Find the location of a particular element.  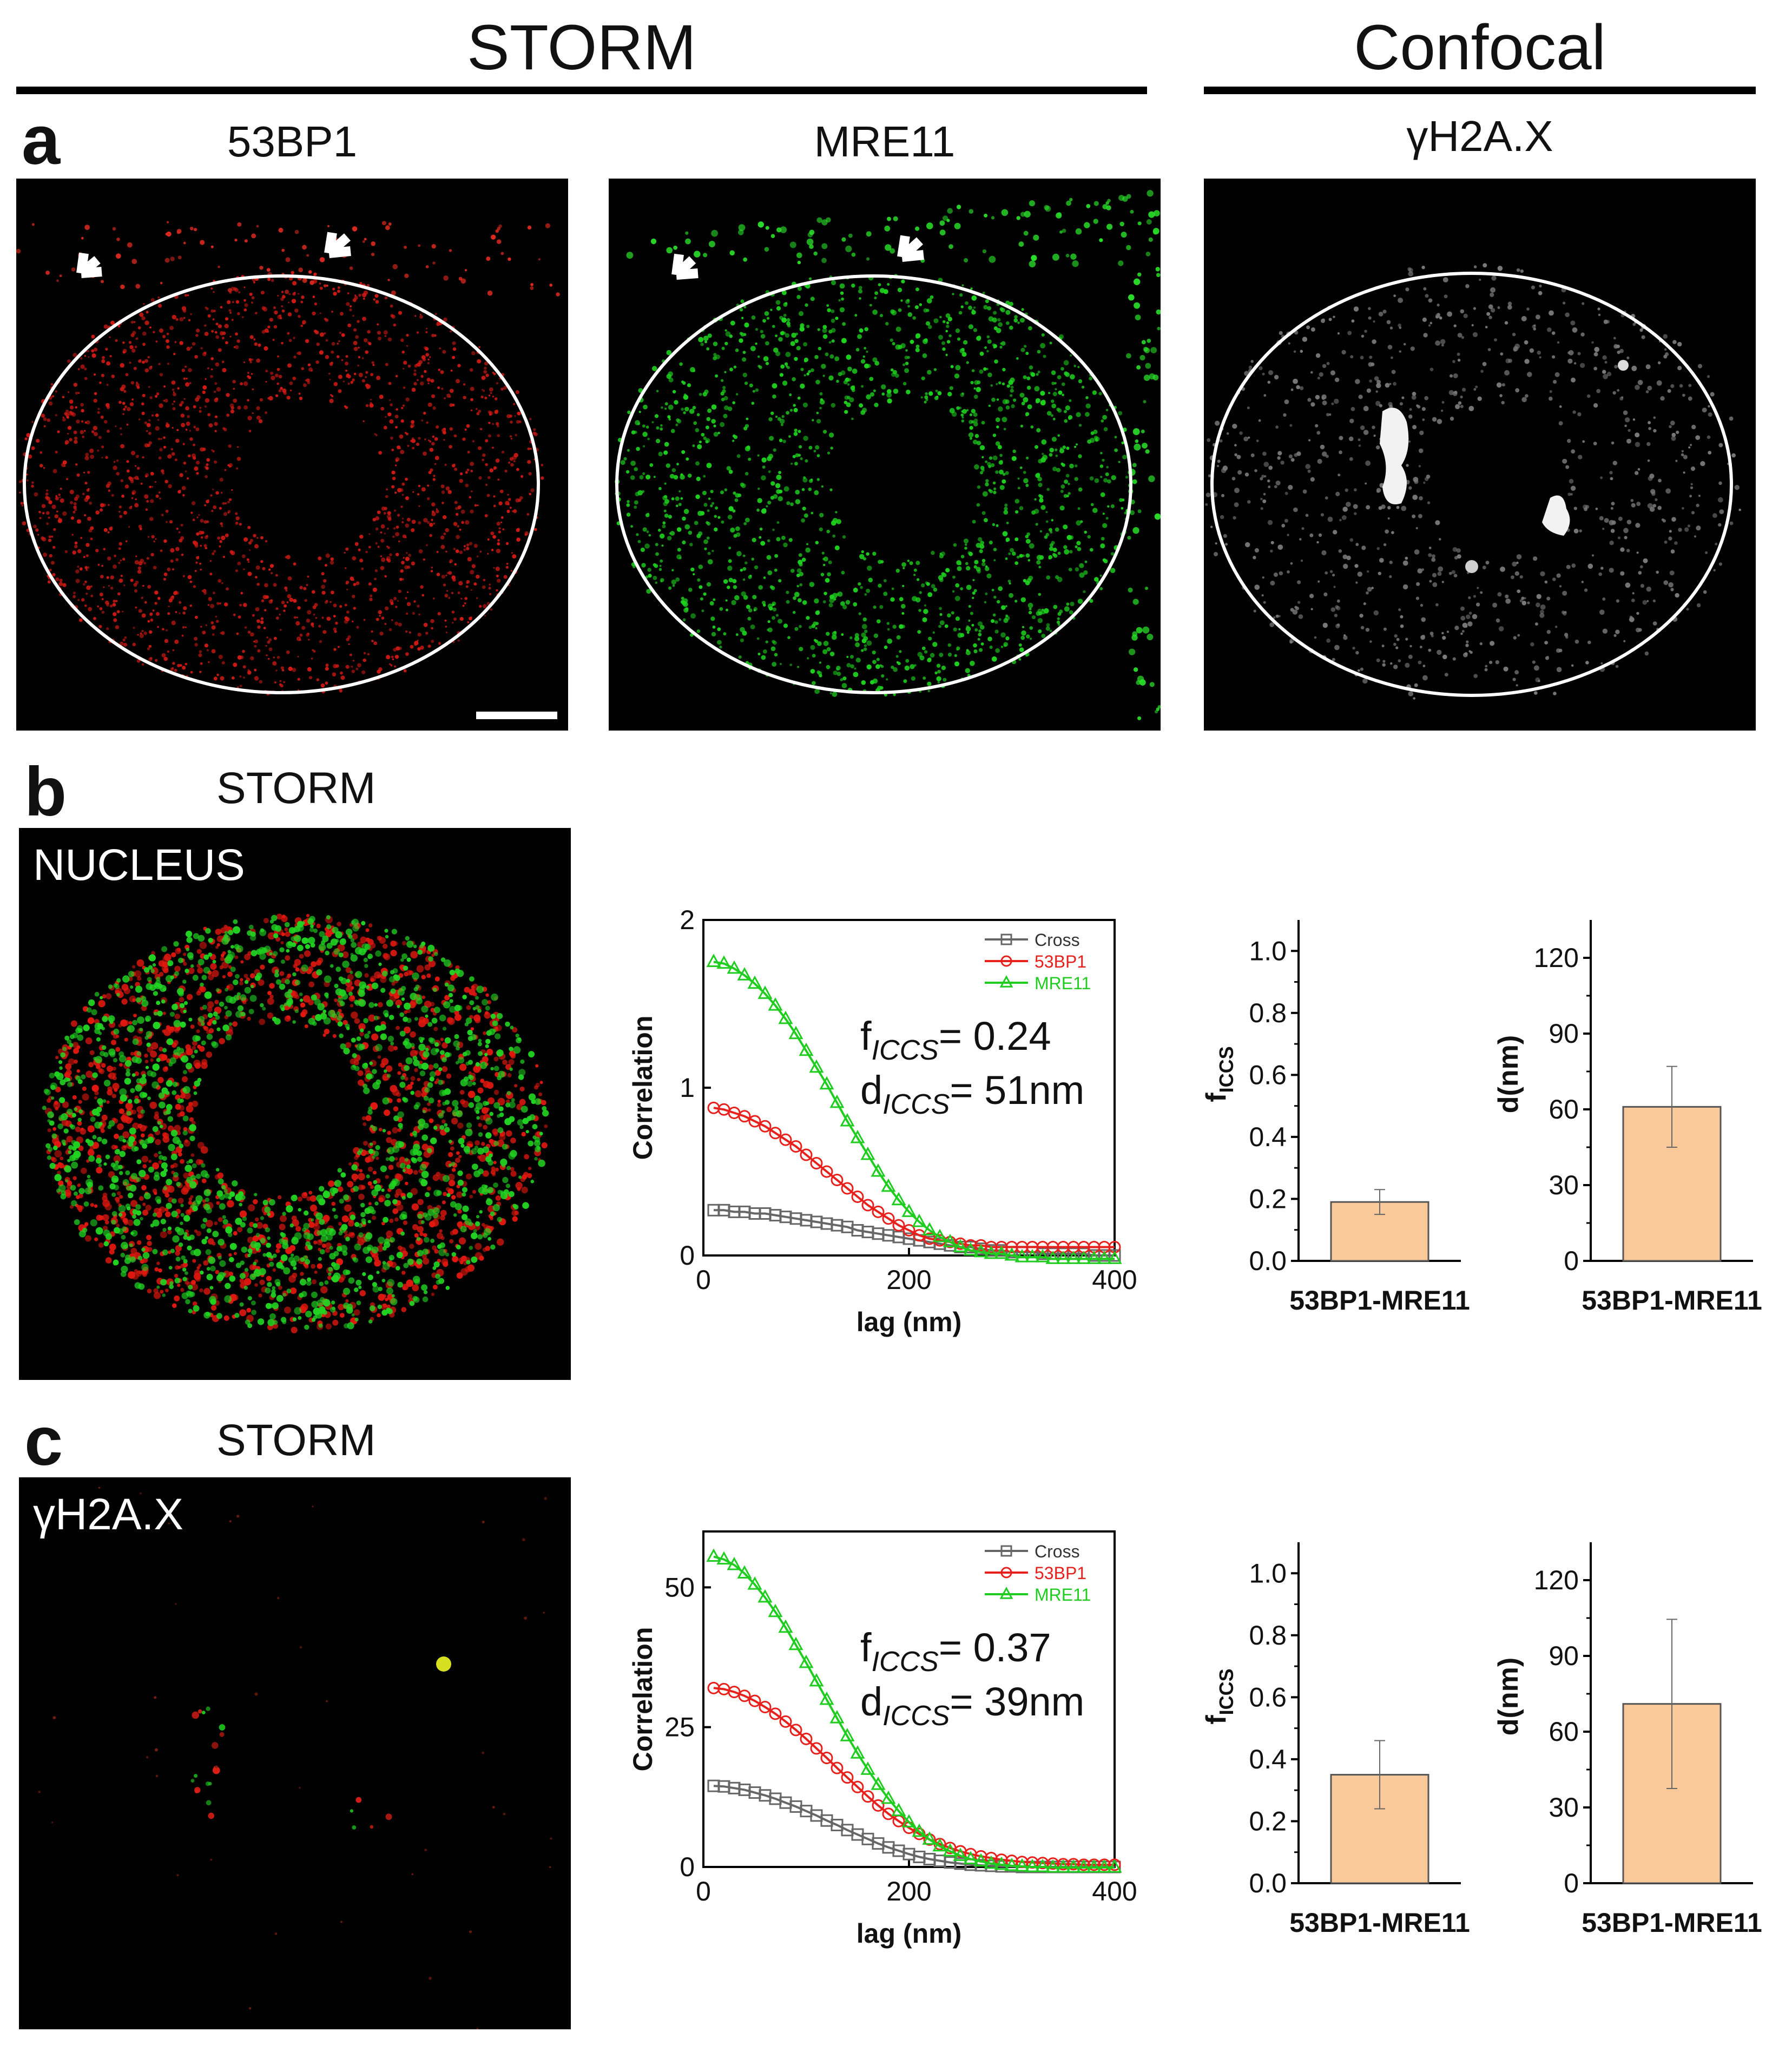

storm-image-nucleus: NUCLEUS is located at coordinates (295, 1104).